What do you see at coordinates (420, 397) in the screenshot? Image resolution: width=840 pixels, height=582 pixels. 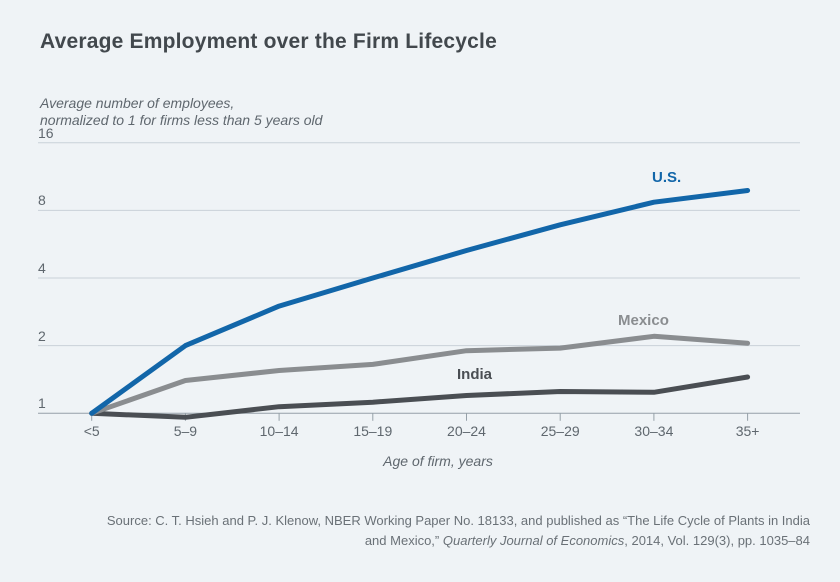 I see `series-line-india` at bounding box center [420, 397].